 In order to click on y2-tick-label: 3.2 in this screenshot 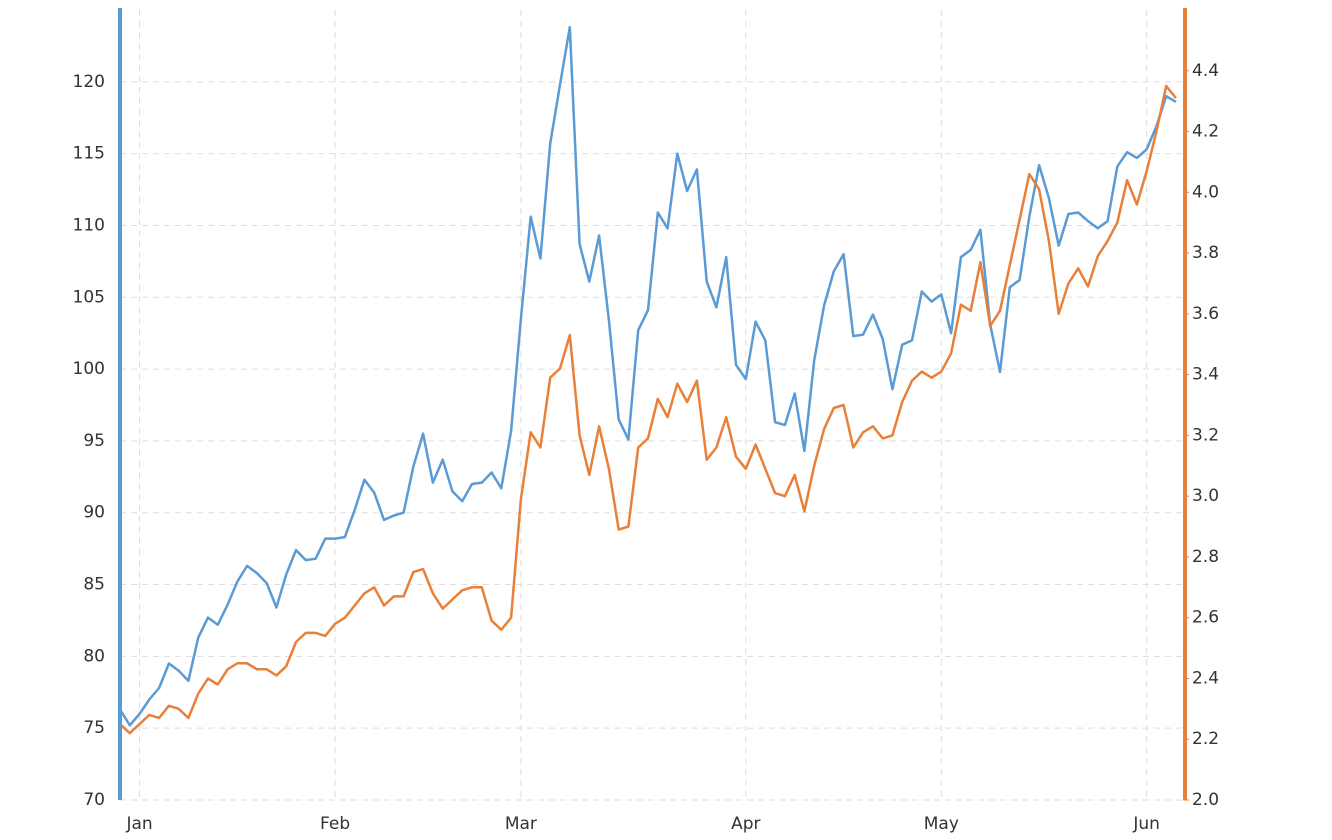, I will do `click(1205, 435)`.